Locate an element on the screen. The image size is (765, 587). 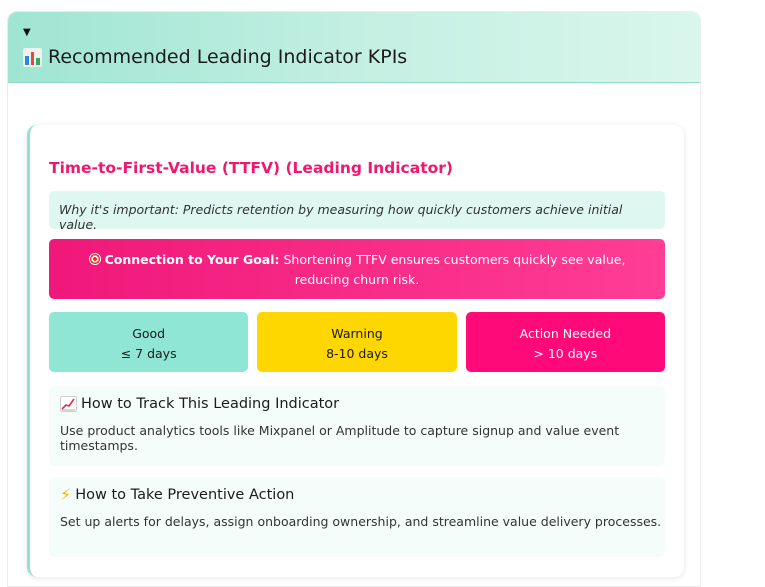
threshold-good-value: ≤ 7 days is located at coordinates (148, 353).